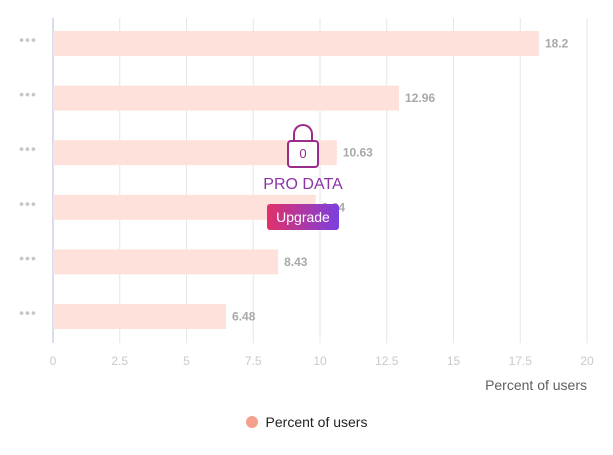  What do you see at coordinates (587, 361) in the screenshot?
I see `x-tick-label: 20` at bounding box center [587, 361].